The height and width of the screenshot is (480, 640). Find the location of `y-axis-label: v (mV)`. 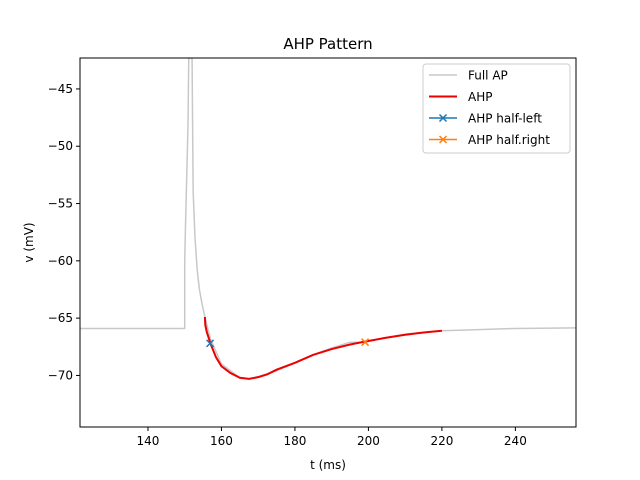

y-axis-label: v (mV) is located at coordinates (29, 242).